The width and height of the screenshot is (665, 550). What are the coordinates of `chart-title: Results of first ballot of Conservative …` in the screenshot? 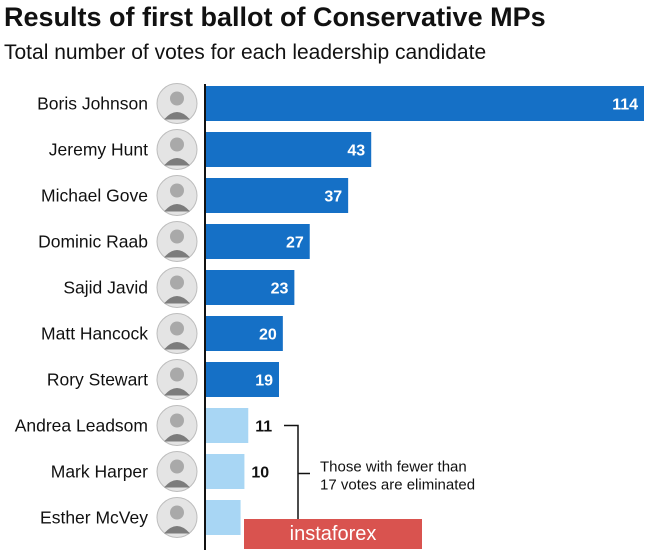 It's located at (275, 17).